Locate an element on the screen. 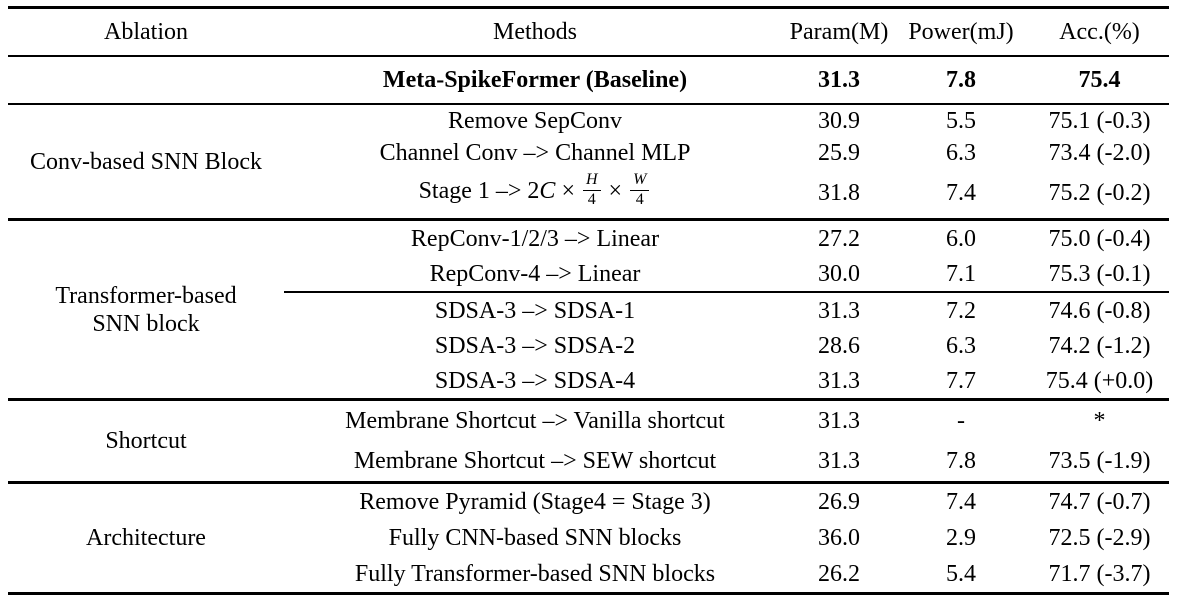 The height and width of the screenshot is (602, 1177). param-cell: 26.9 is located at coordinates (839, 502).